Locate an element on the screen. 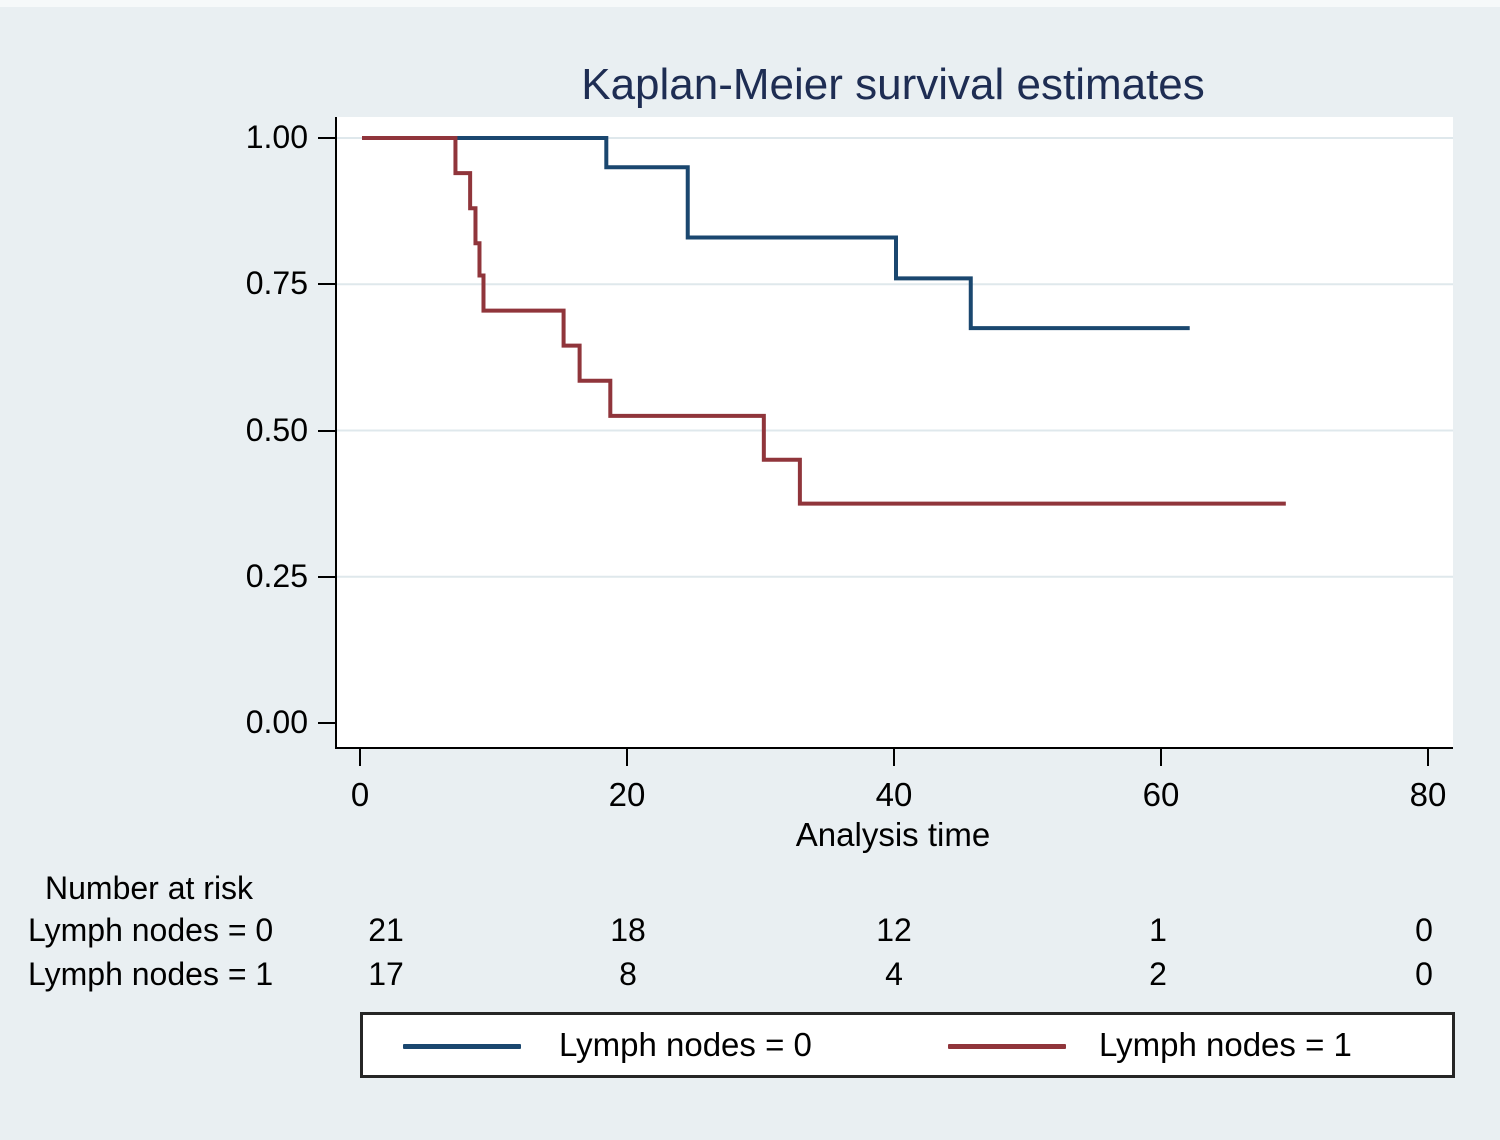  top-edge-highlight is located at coordinates (750, 3).